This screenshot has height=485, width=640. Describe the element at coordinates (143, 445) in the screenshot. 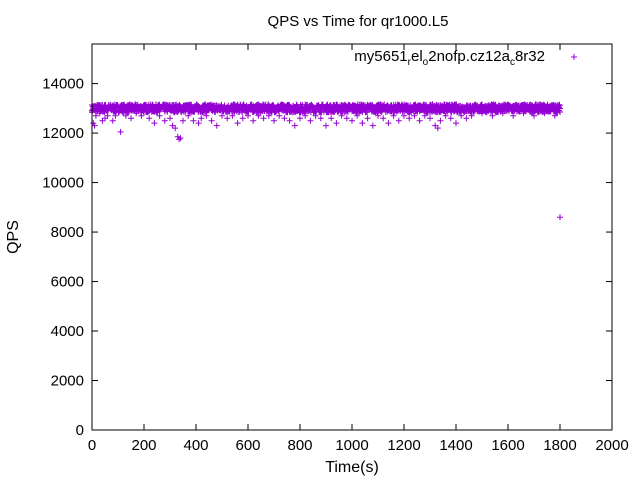

I see `x-tick-label: 200` at that location.